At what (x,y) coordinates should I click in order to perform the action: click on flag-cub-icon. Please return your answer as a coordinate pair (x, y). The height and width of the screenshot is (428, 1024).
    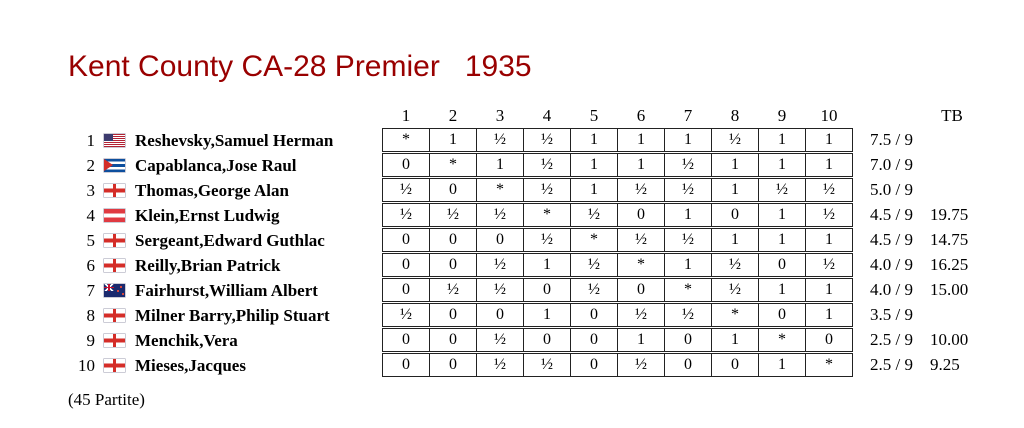
    Looking at the image, I should click on (114, 165).